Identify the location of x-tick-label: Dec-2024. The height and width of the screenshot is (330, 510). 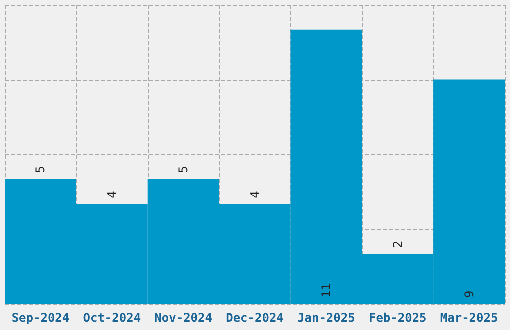
(255, 318).